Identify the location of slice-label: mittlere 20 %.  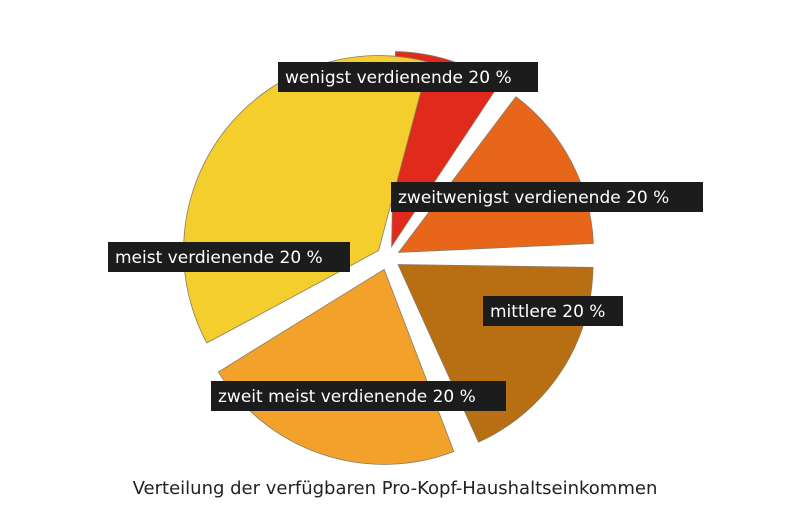
(553, 311).